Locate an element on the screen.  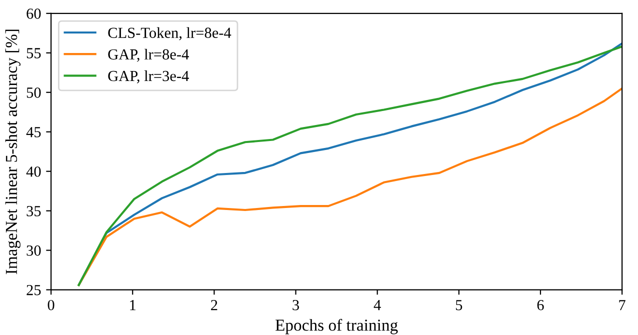
x-tick-label: 7 is located at coordinates (622, 305).